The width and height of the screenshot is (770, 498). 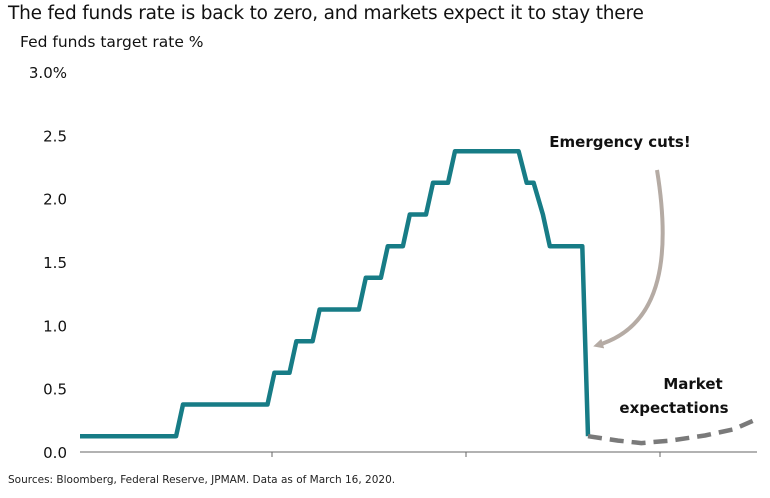 I want to click on y-tick-label: 3.0%, so click(x=48, y=73).